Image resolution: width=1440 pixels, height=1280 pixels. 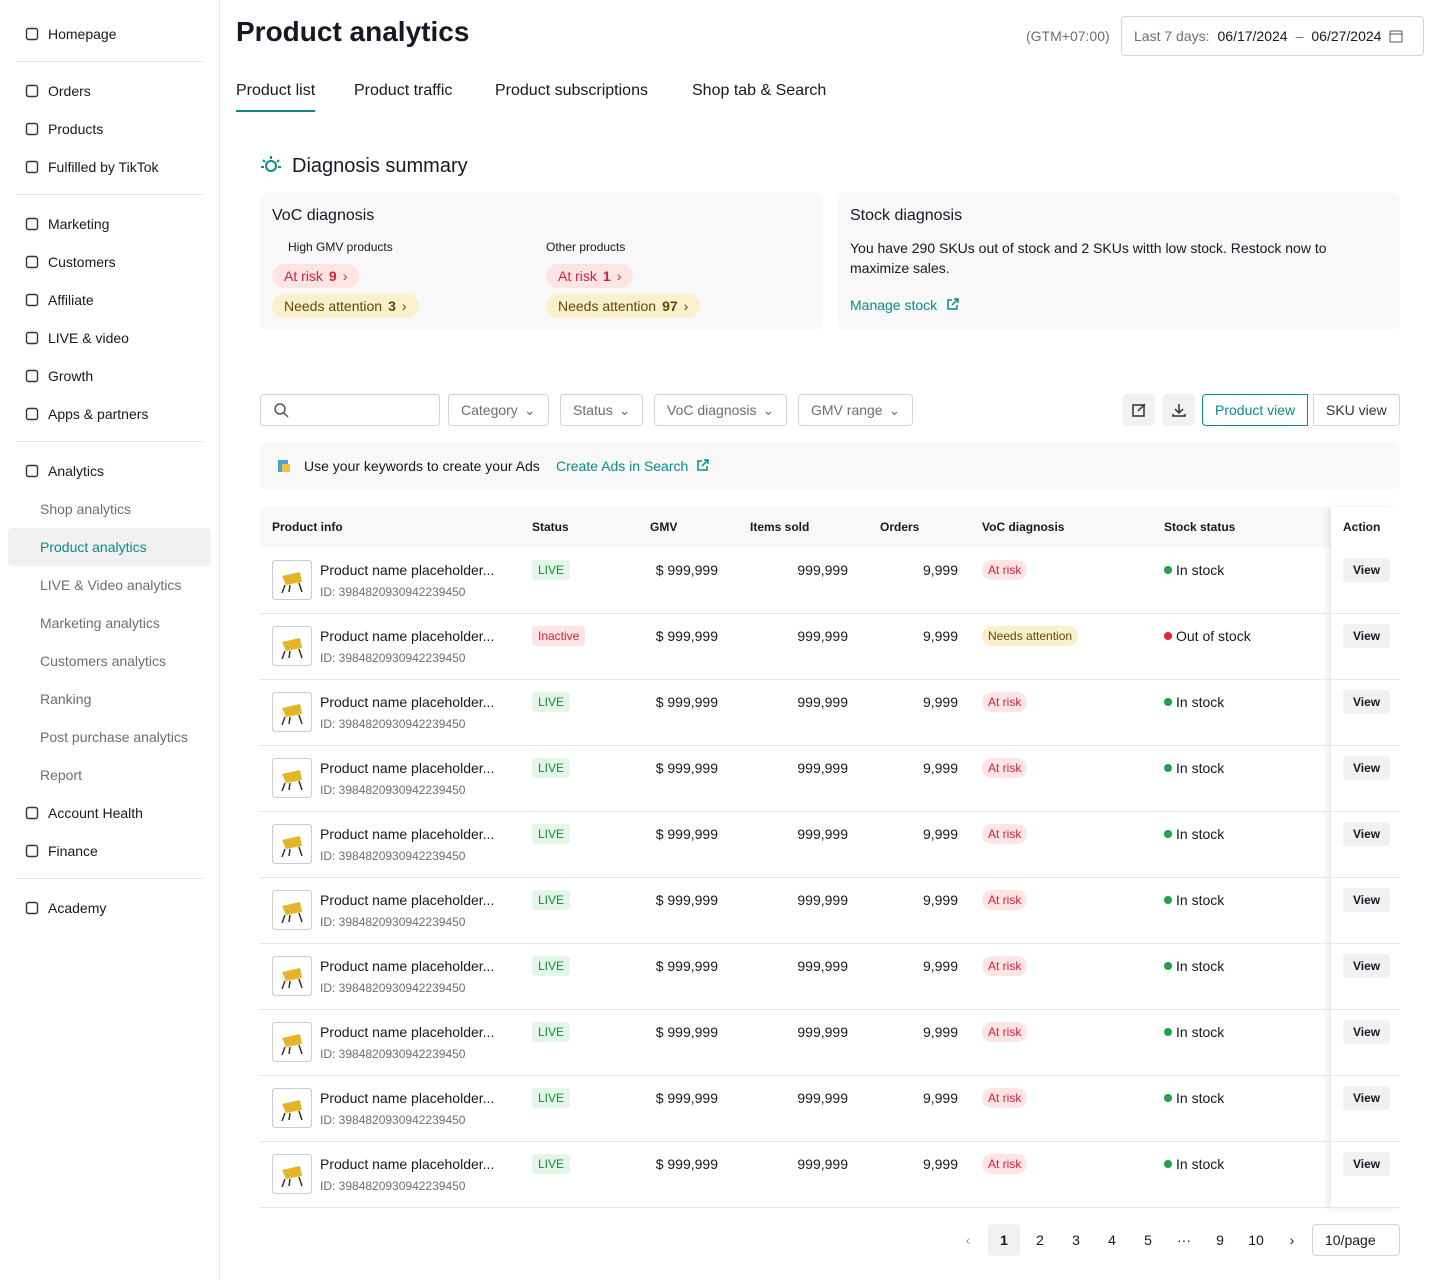 I want to click on nav-subitem: Ranking, so click(x=109, y=699).